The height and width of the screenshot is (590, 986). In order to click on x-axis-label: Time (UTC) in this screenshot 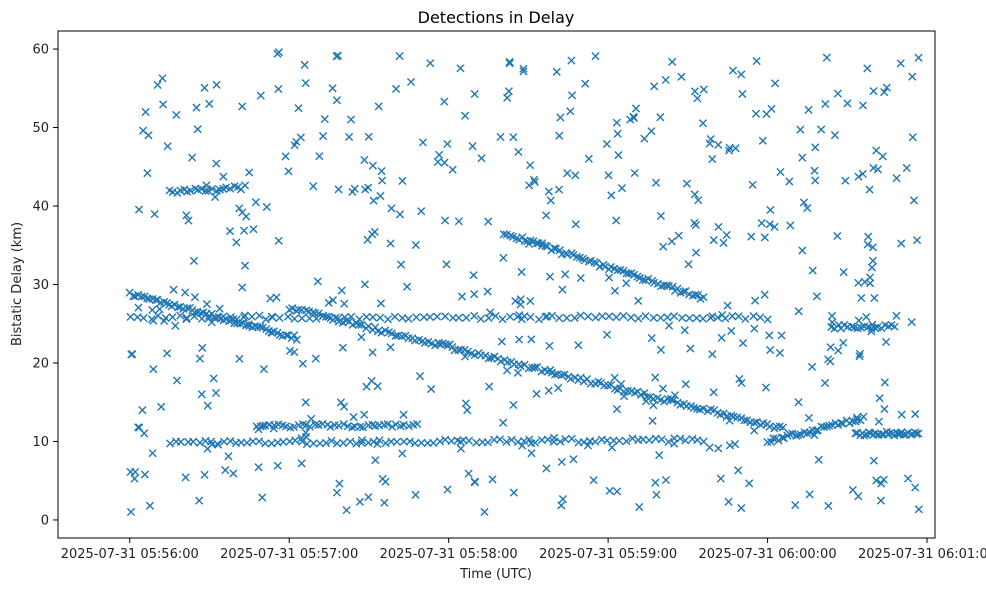, I will do `click(495, 574)`.